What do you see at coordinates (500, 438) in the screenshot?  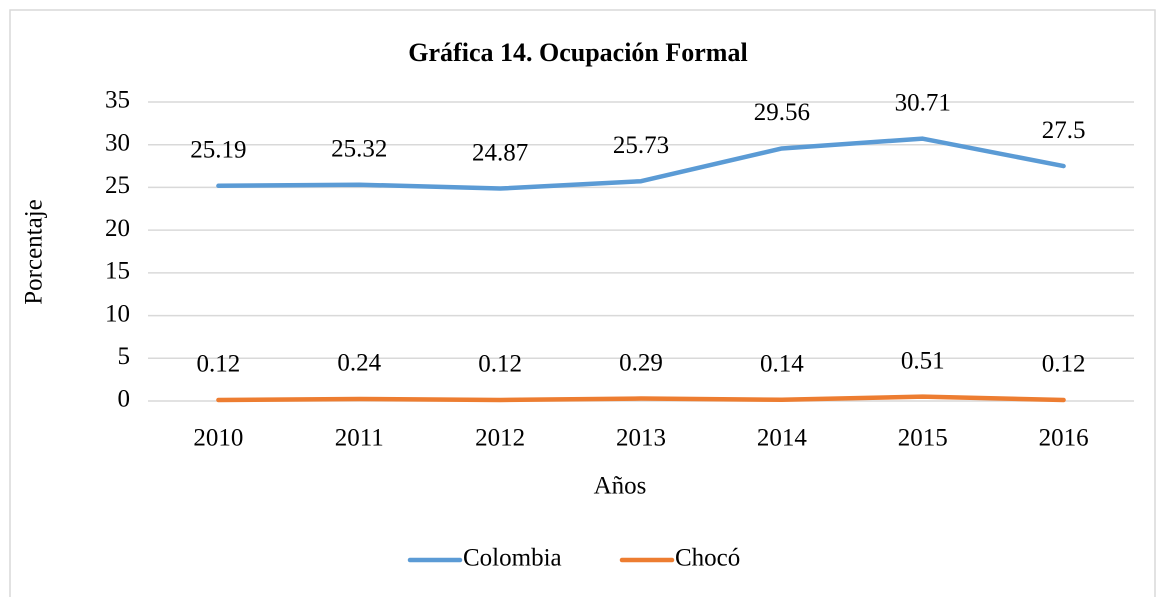 I see `x-tick-label: 2012` at bounding box center [500, 438].